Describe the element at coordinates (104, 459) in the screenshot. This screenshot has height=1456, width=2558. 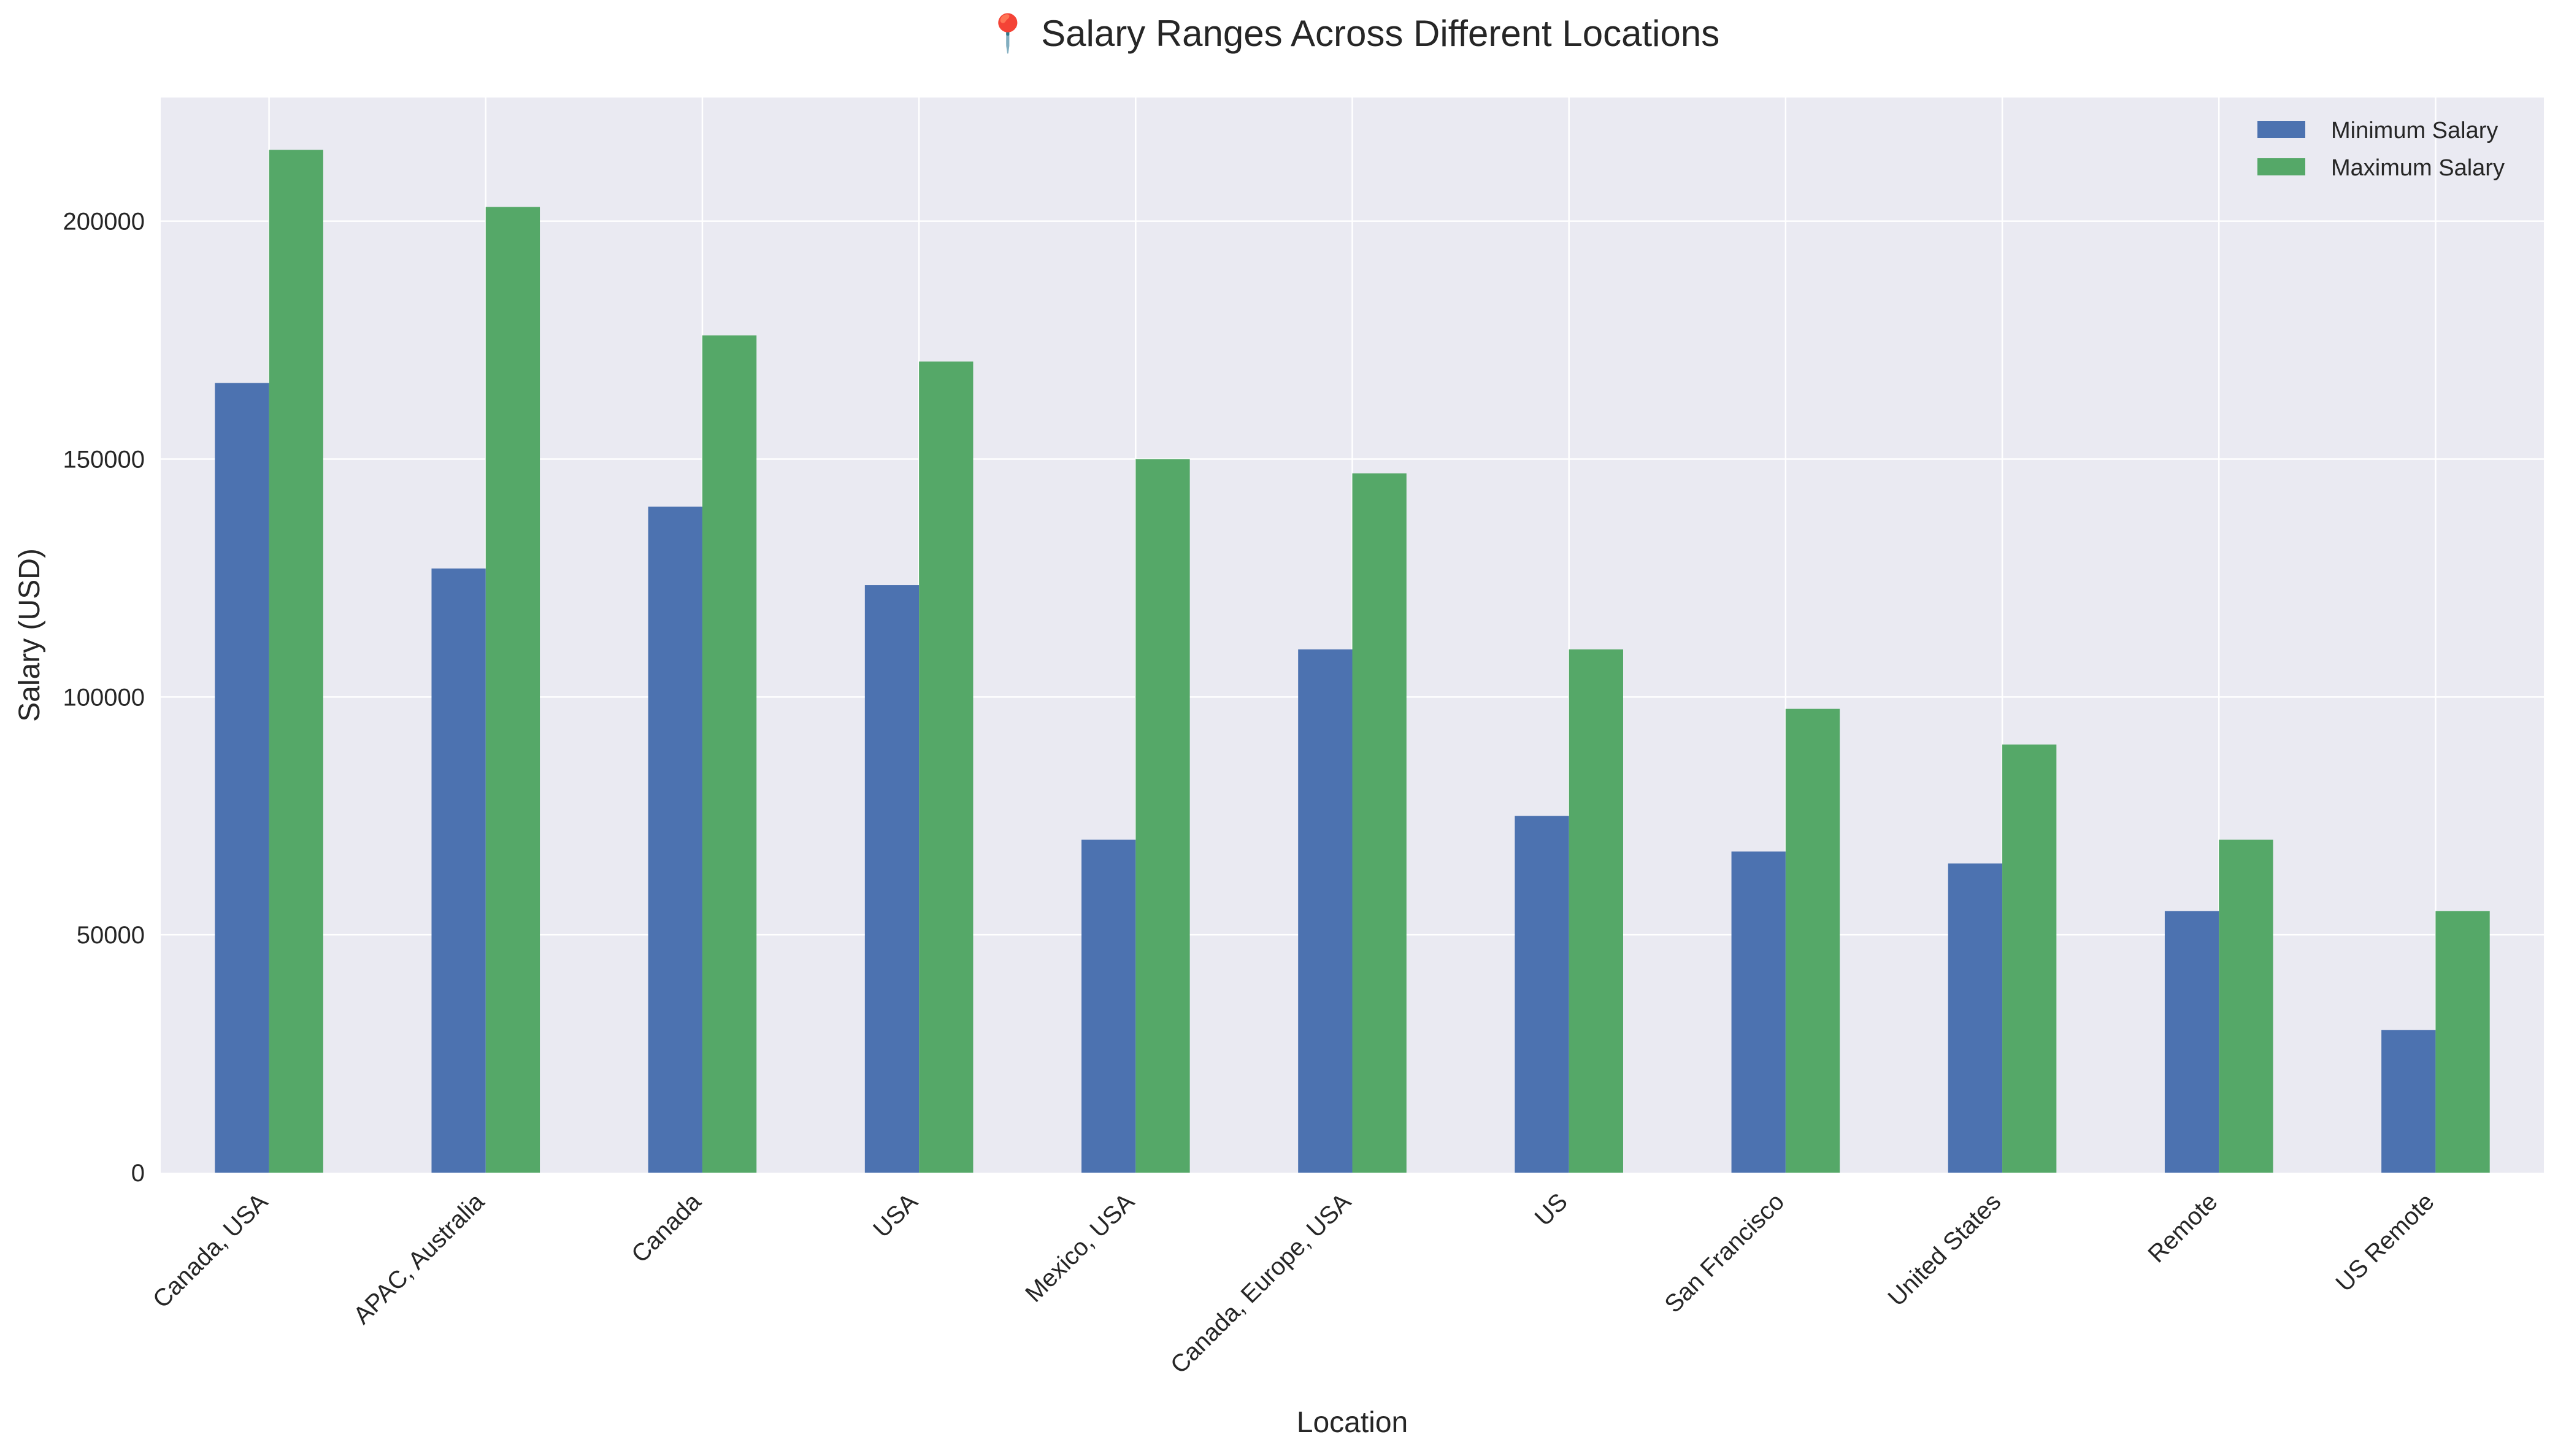
I see `y-tick-label: 150000` at that location.